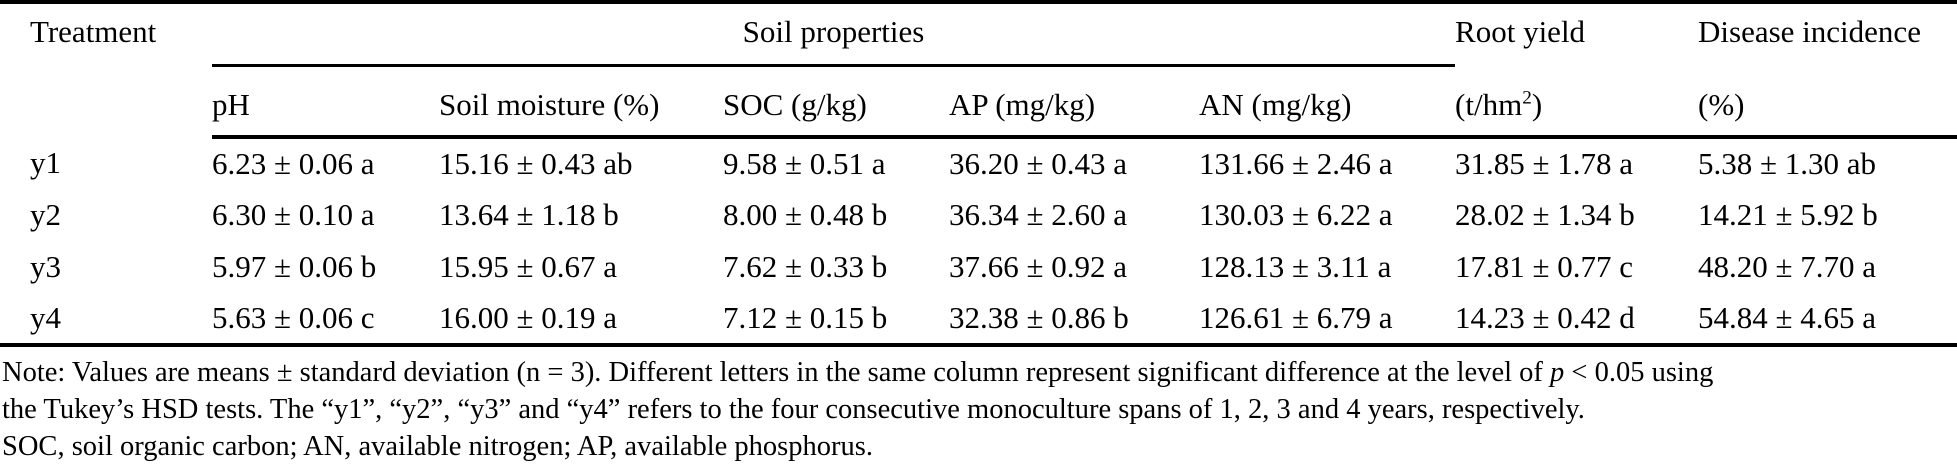  What do you see at coordinates (1544, 266) in the screenshot?
I see `cell-root-yield: 17.81 ± 0.77 c` at bounding box center [1544, 266].